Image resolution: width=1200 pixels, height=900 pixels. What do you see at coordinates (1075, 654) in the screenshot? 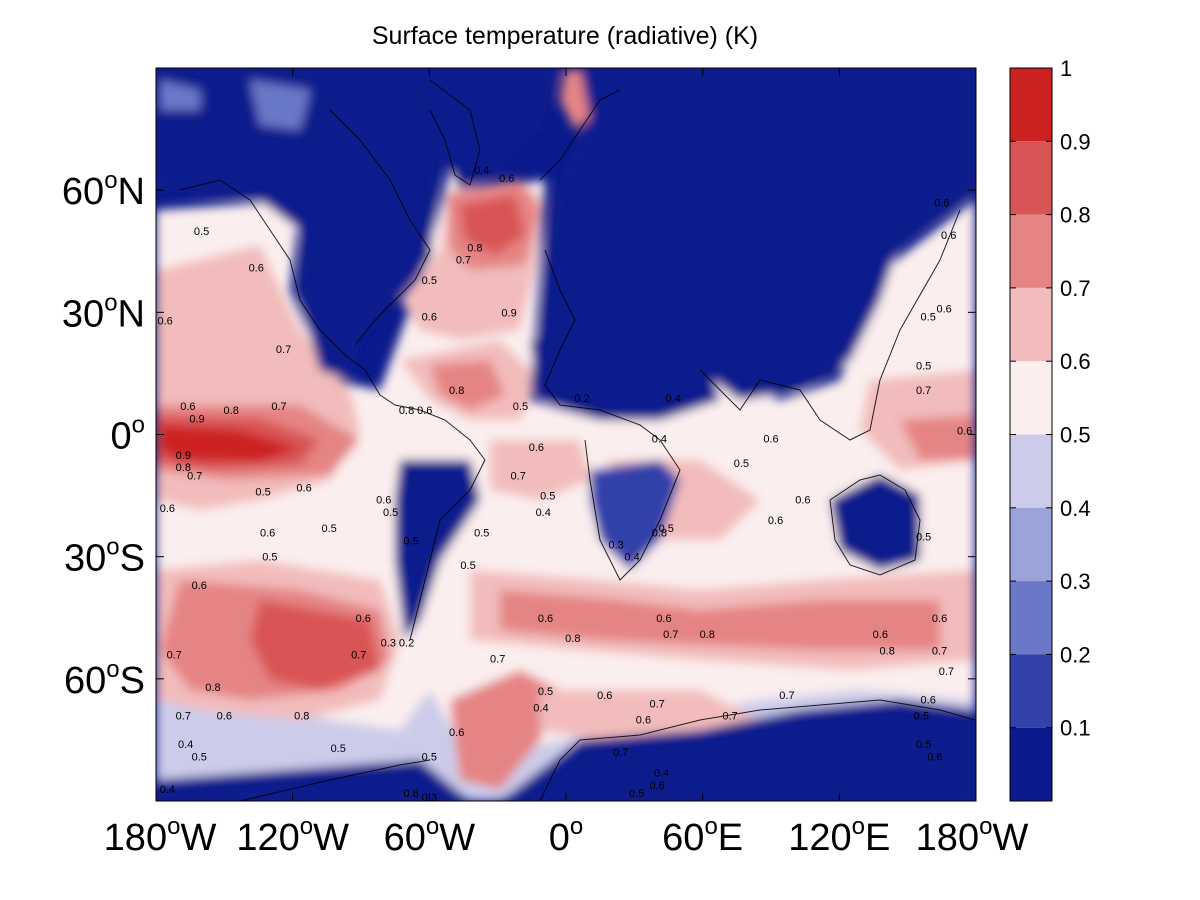
I see `colorbar-label: 0.2` at bounding box center [1075, 654].